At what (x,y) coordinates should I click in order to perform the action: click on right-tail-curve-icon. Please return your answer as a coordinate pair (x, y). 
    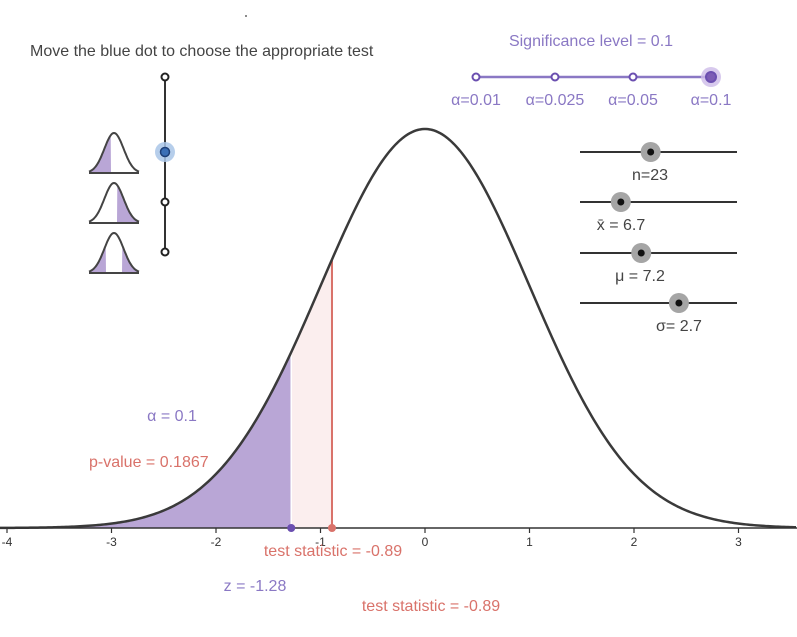
    Looking at the image, I should click on (114, 202).